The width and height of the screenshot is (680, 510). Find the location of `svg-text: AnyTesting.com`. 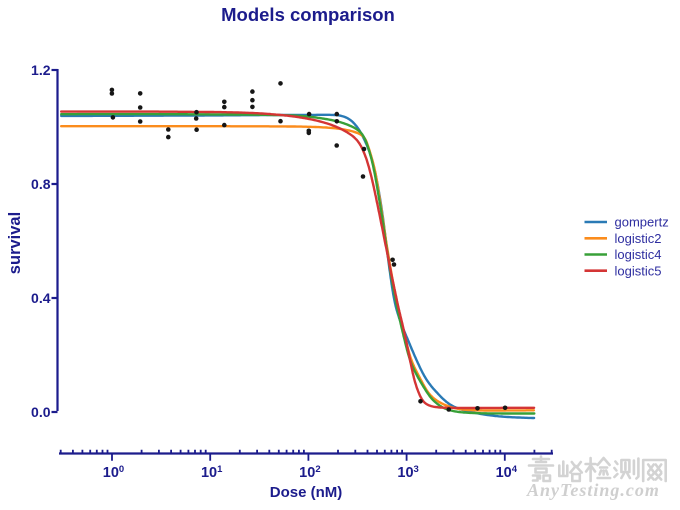

svg-text: AnyTesting.com is located at coordinates (593, 490).